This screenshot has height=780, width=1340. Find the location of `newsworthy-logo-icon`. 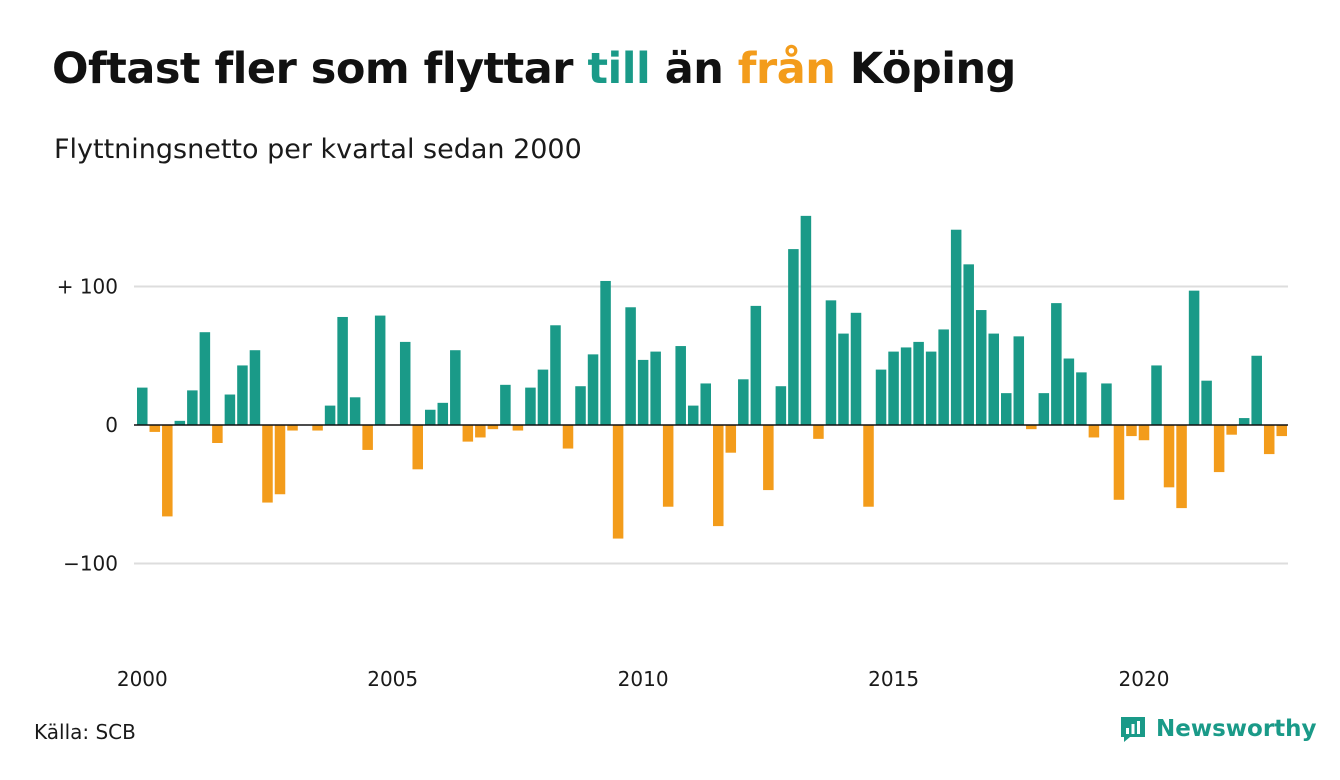

newsworthy-logo-icon is located at coordinates (1133, 729).